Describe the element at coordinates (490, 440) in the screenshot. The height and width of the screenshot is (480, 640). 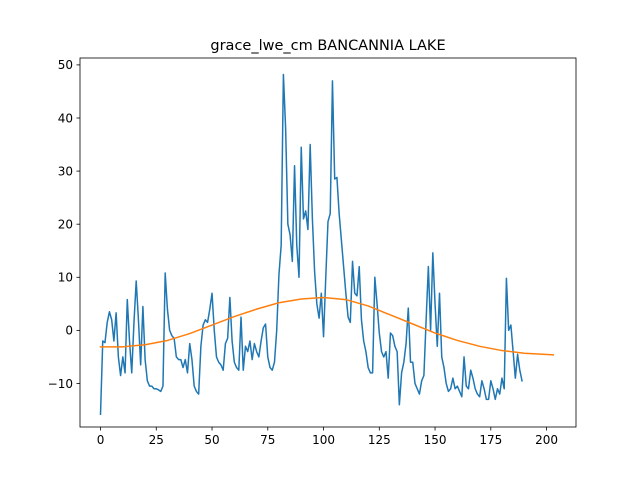
I see `x-tick-label: 175` at that location.